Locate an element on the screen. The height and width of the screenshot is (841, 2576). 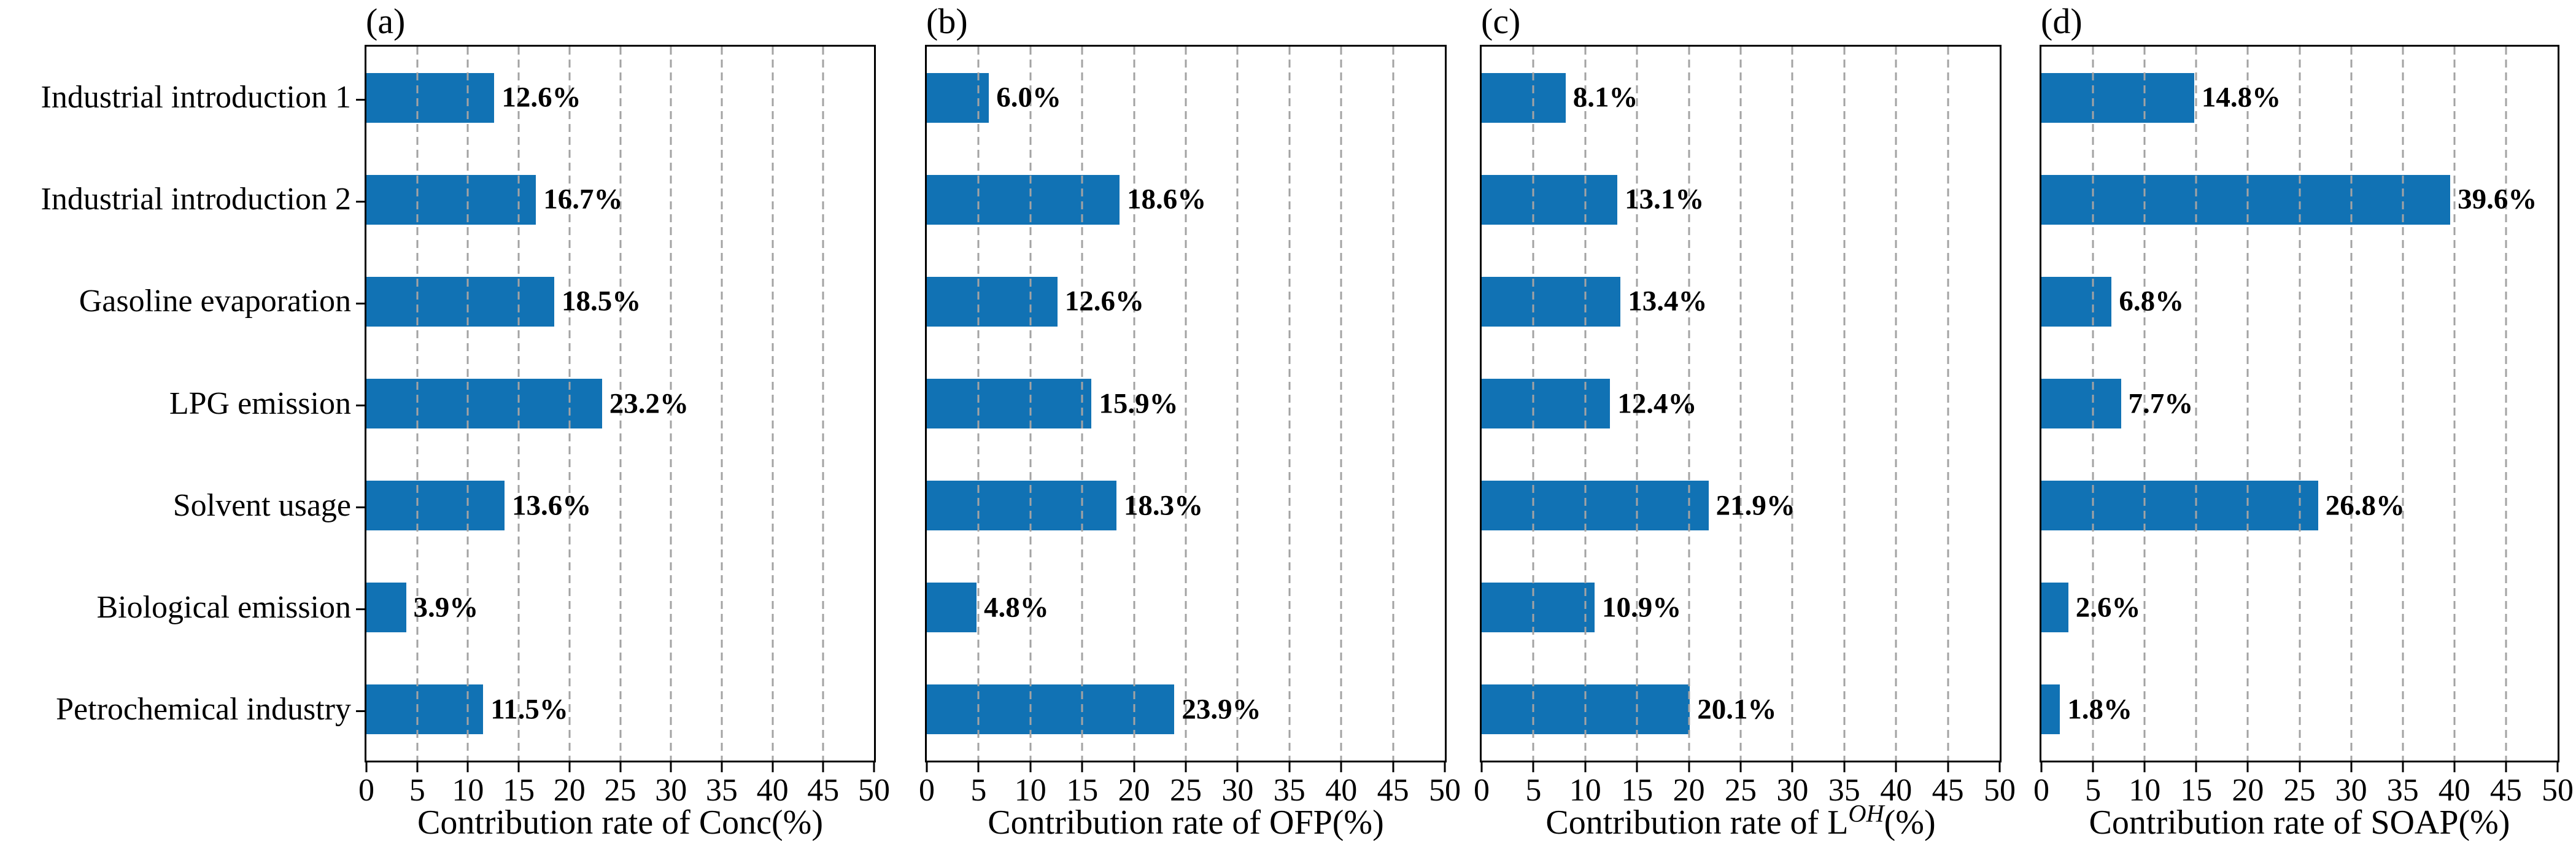
category-label: Industrial introduction 2 is located at coordinates (196, 199).